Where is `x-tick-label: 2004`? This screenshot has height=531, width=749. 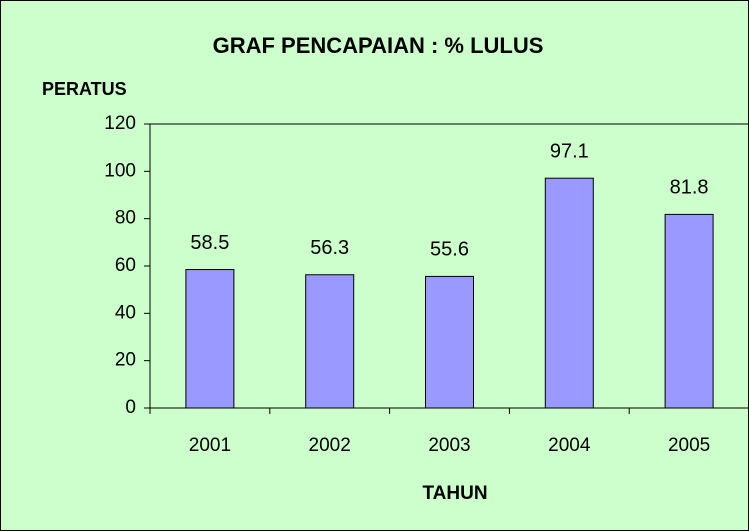 x-tick-label: 2004 is located at coordinates (569, 445).